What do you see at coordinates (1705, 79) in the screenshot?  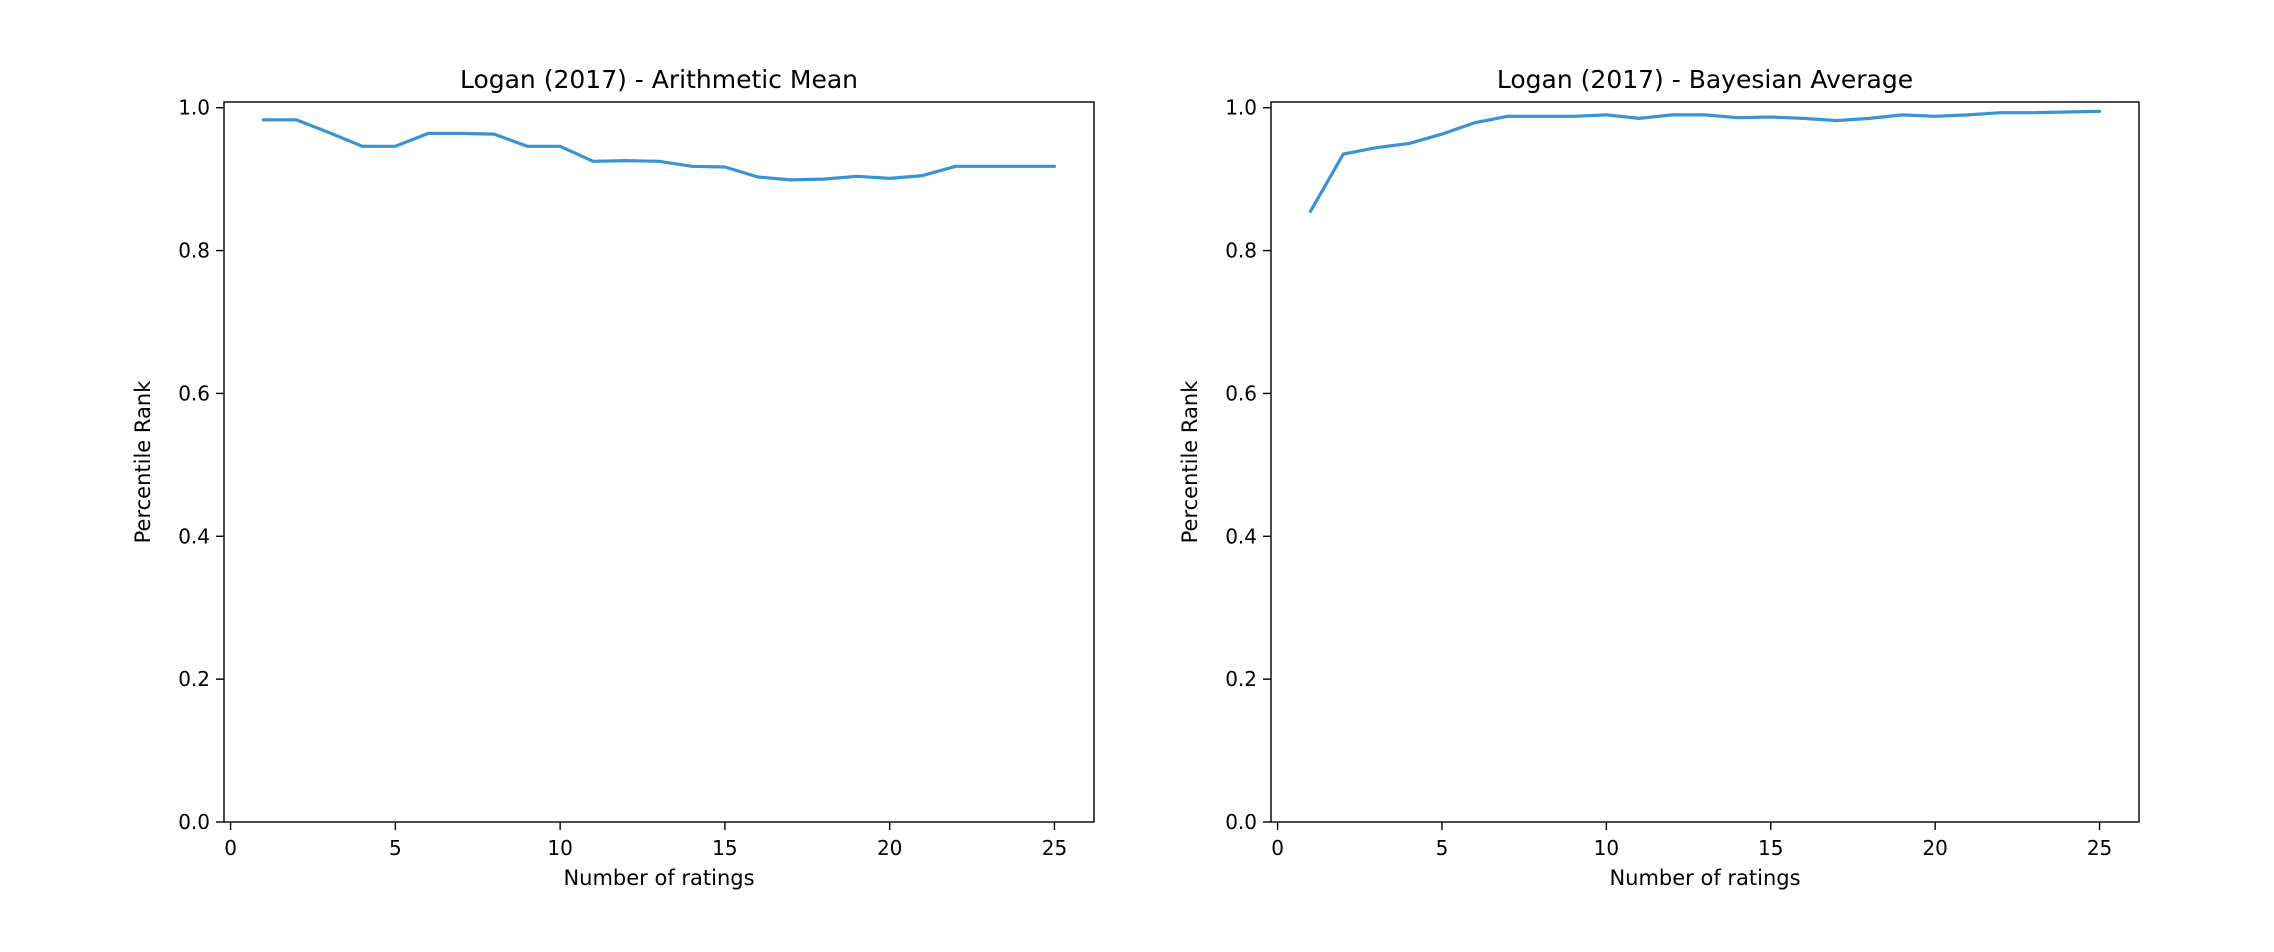 I see `chart-title: Logan (2017) - Bayesian Average` at bounding box center [1705, 79].